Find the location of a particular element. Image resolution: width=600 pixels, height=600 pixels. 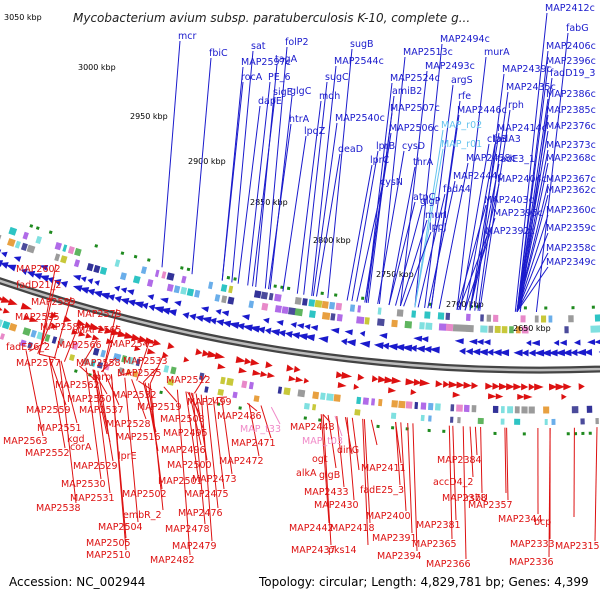

reverse-gene-label: rsbU is located at coordinates (477, 498).